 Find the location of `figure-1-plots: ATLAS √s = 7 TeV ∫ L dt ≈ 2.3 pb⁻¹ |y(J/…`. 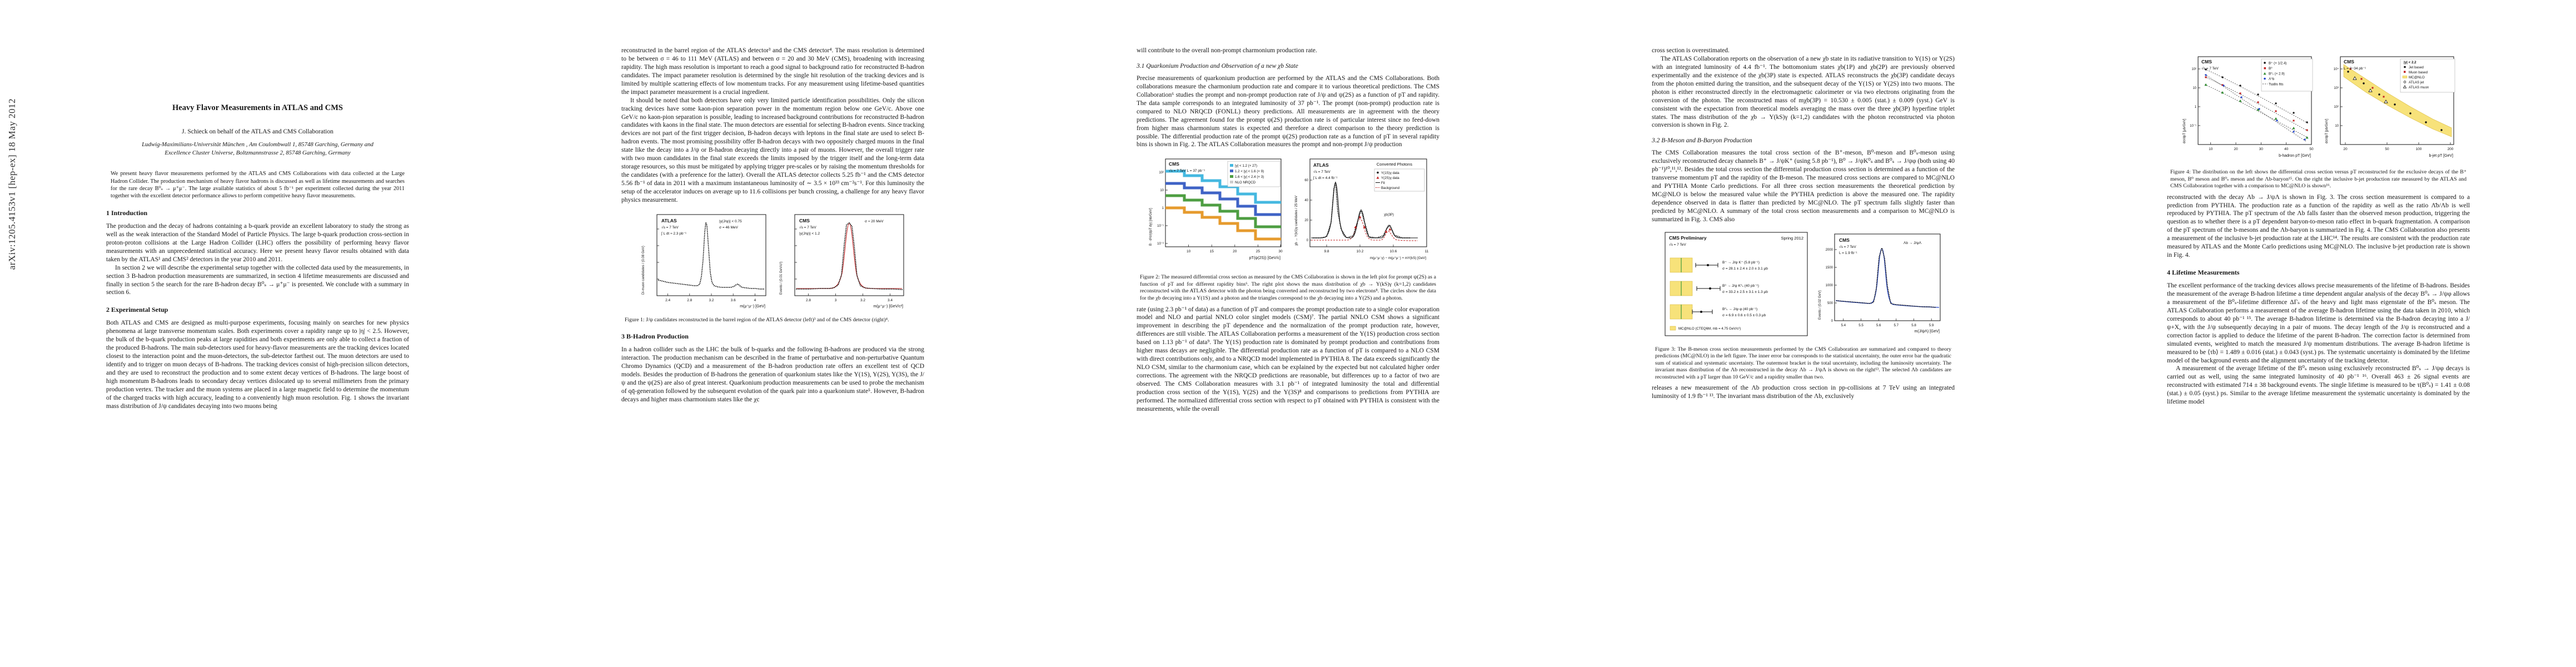

figure-1-plots: ATLAS √s = 7 TeV ∫ L dt ≈ 2.3 pb⁻¹ |y(J/… is located at coordinates (772, 261).